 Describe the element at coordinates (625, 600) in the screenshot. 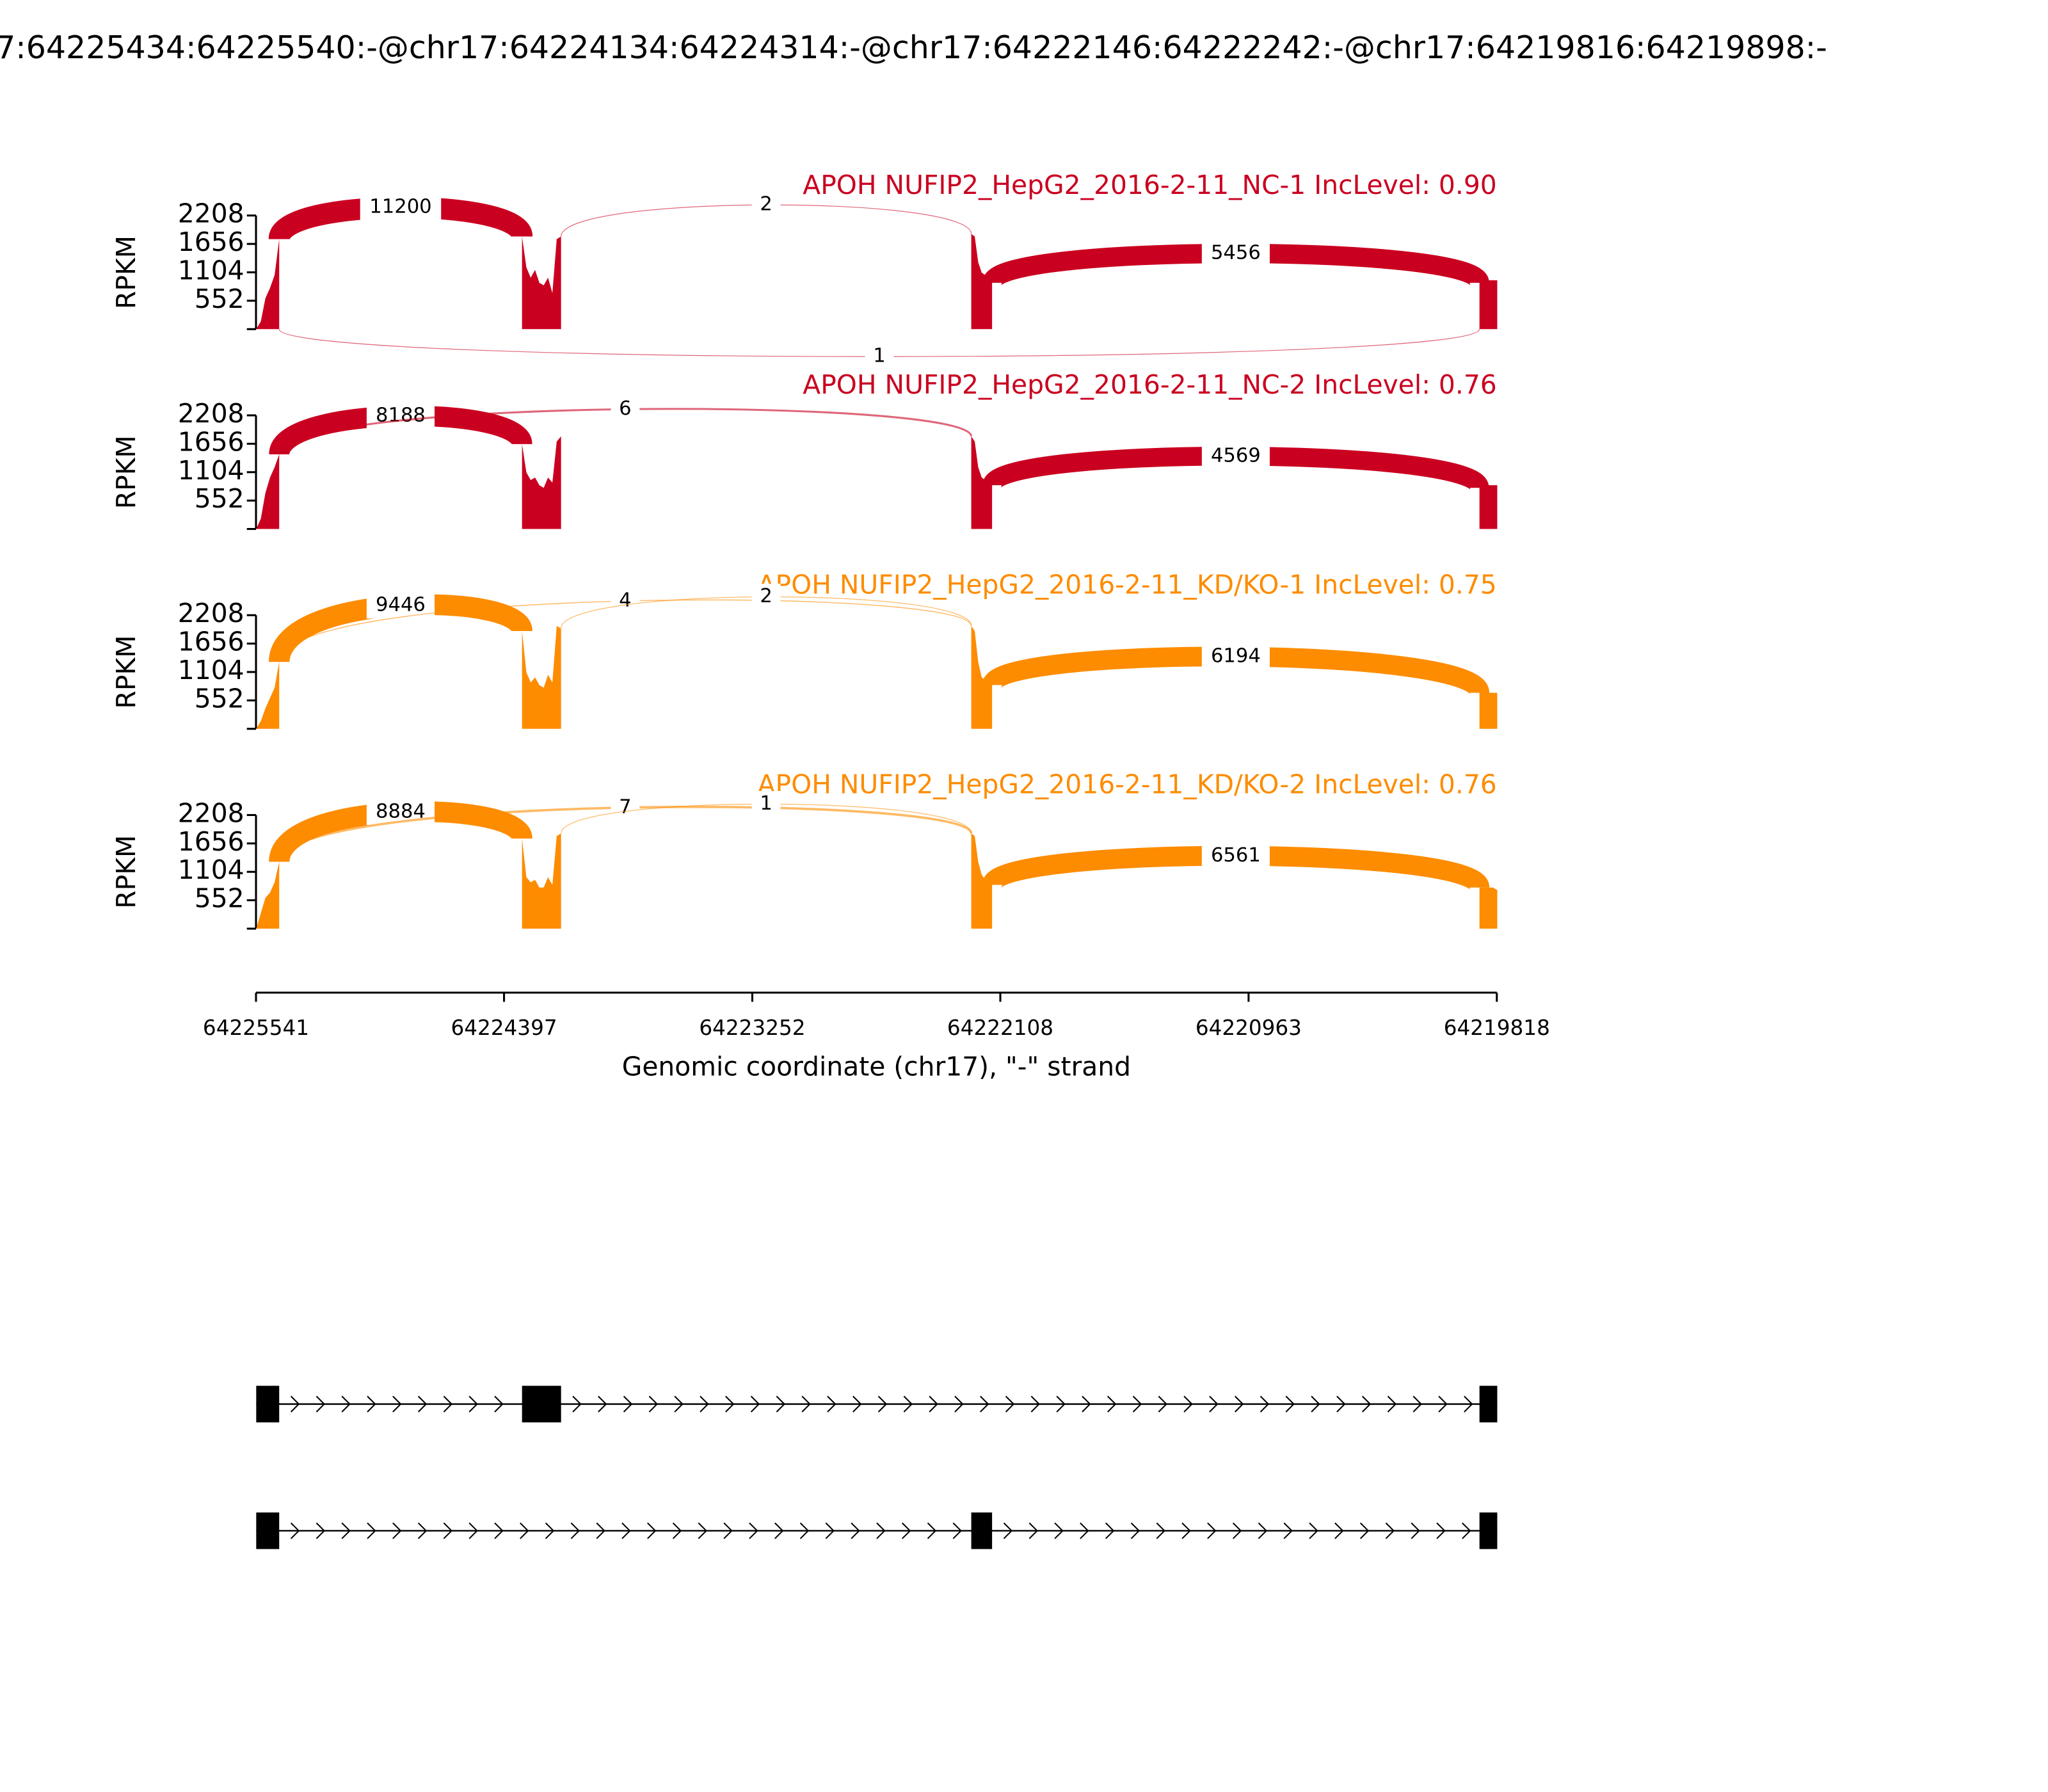

I see `junction-label: 4` at that location.